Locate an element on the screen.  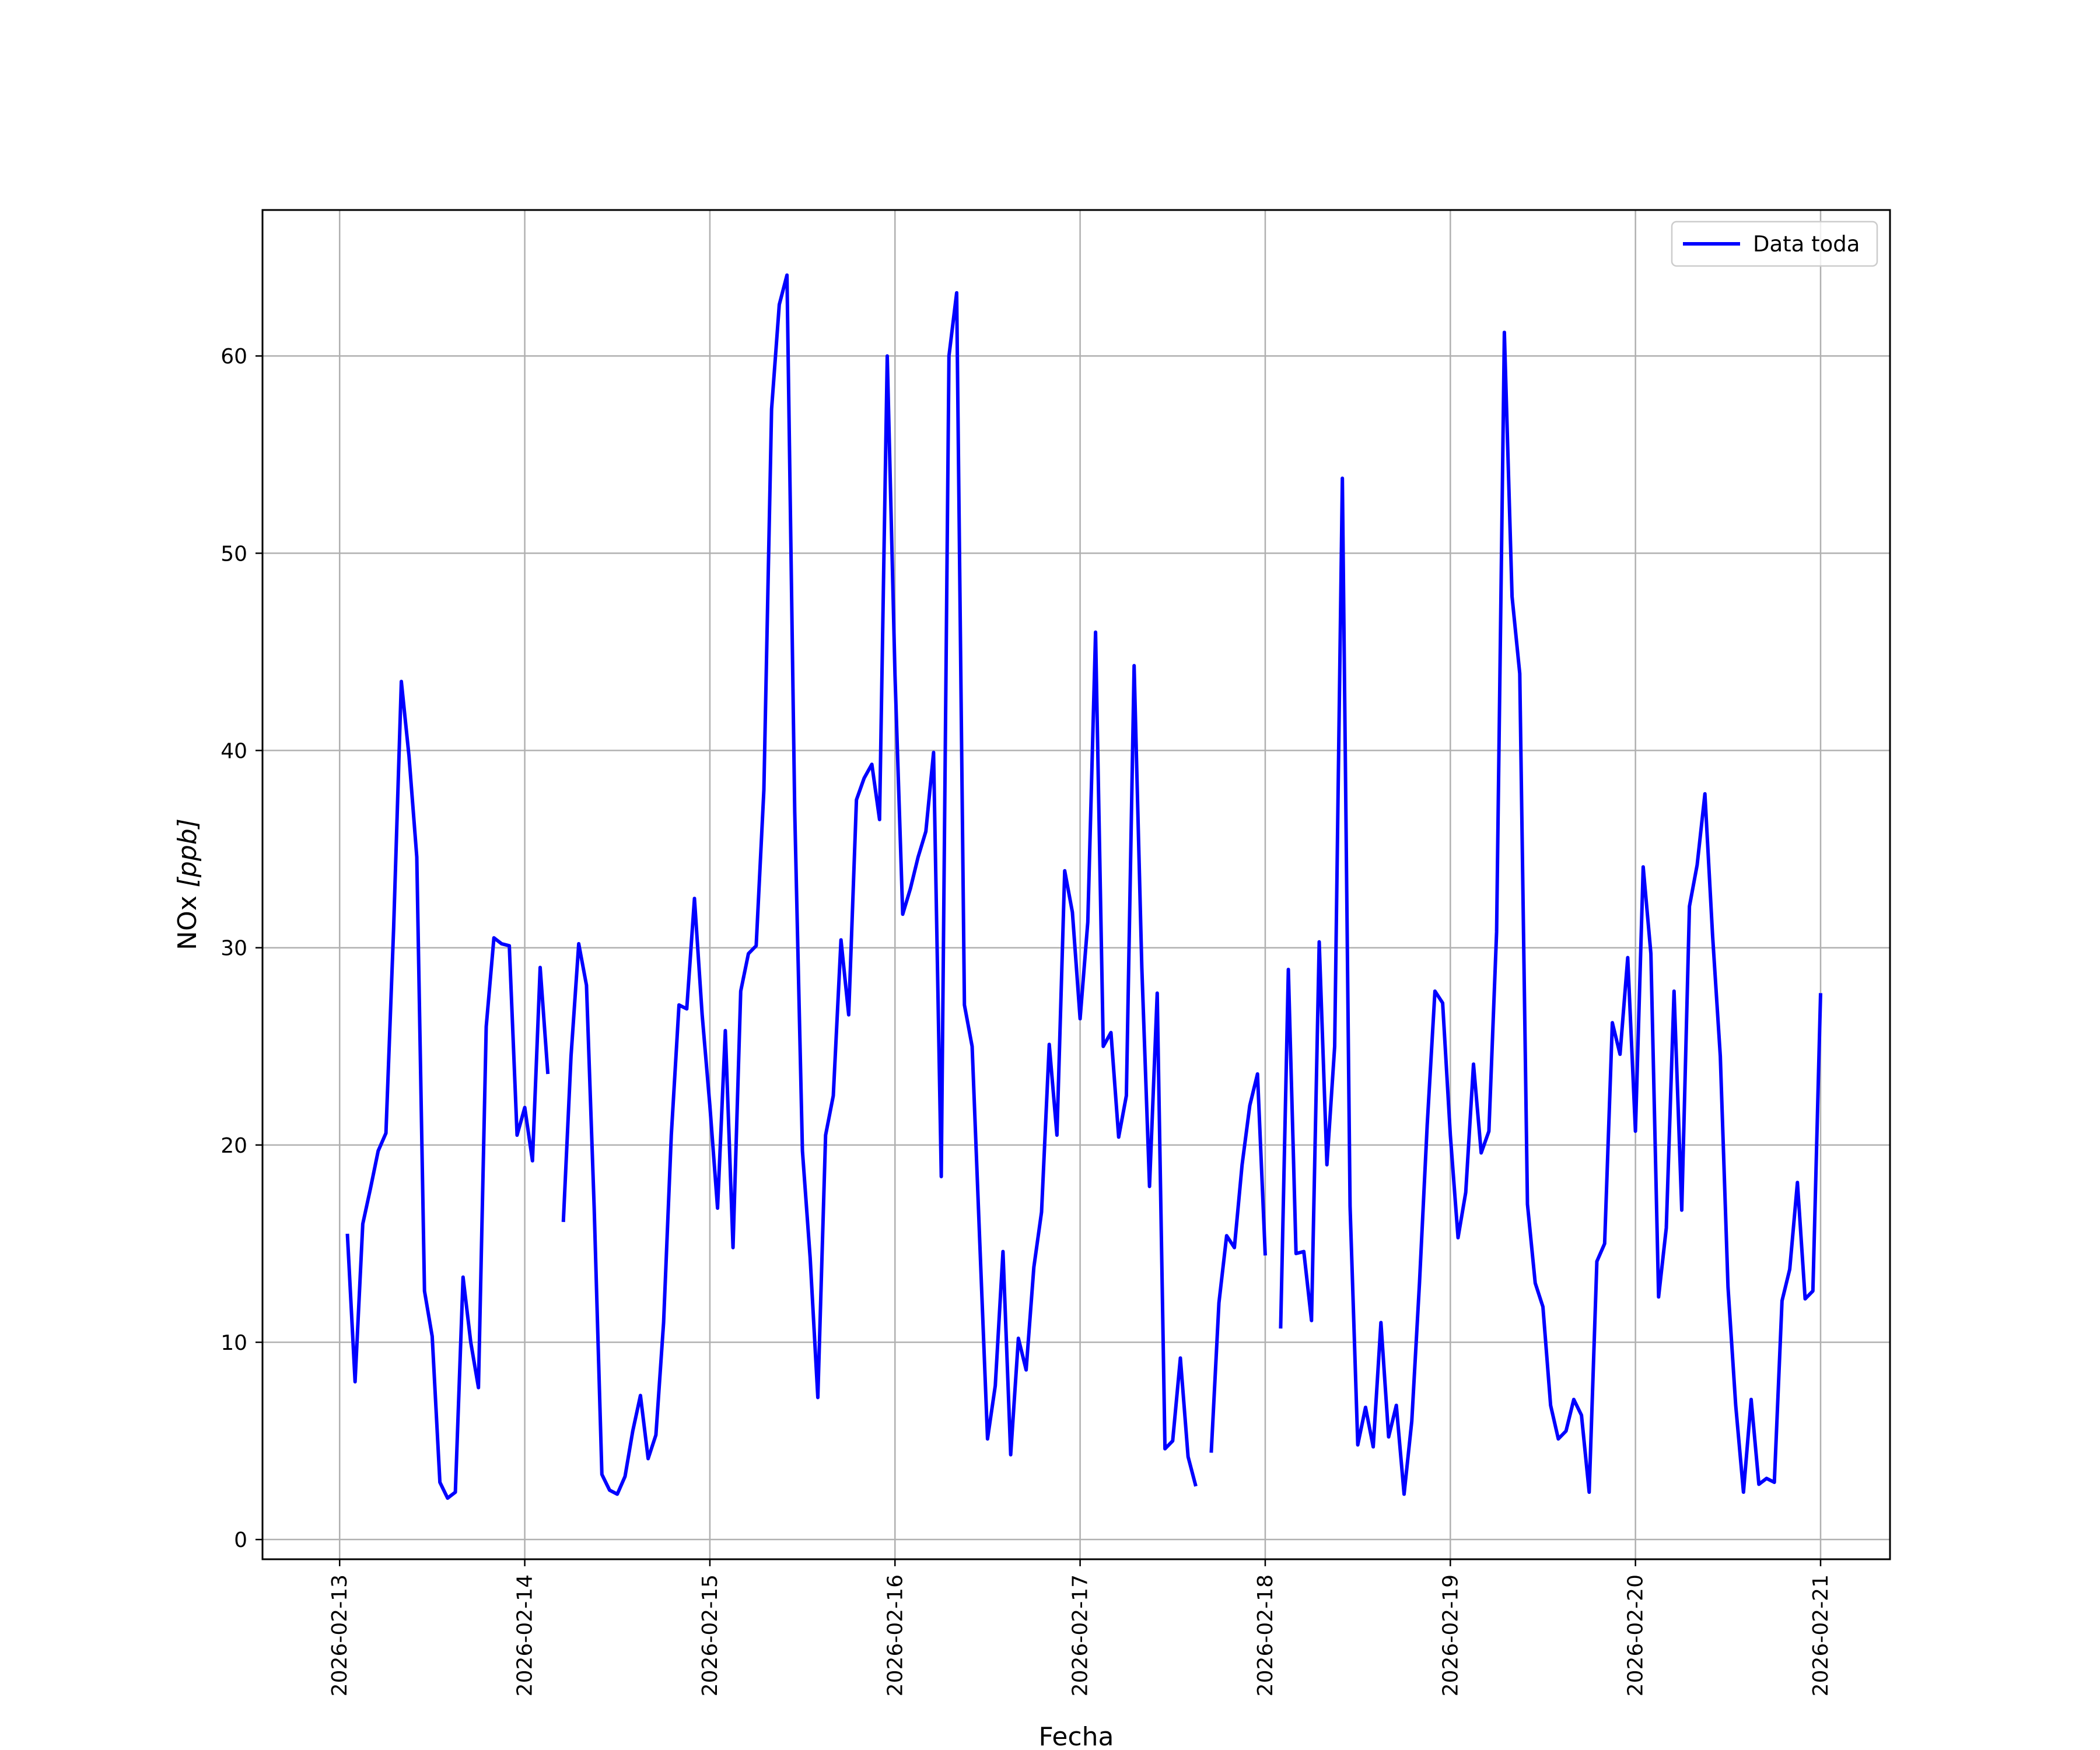
y-tick-label: 20 is located at coordinates (233, 1146).